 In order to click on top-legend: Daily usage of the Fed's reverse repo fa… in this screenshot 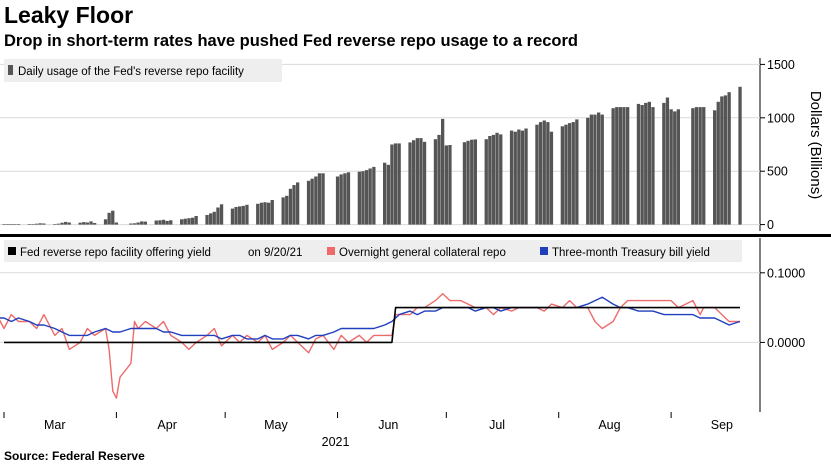, I will do `click(143, 70)`.